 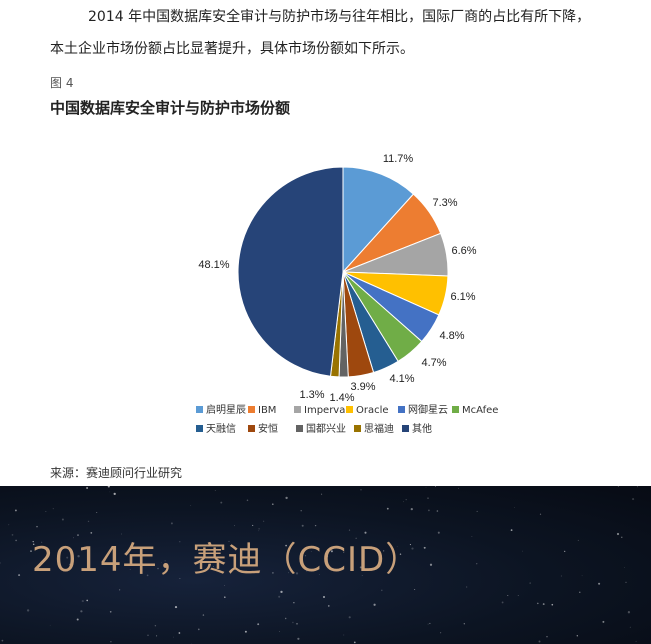 What do you see at coordinates (433, 363) in the screenshot?
I see `data-label-6: 4.7%` at bounding box center [433, 363].